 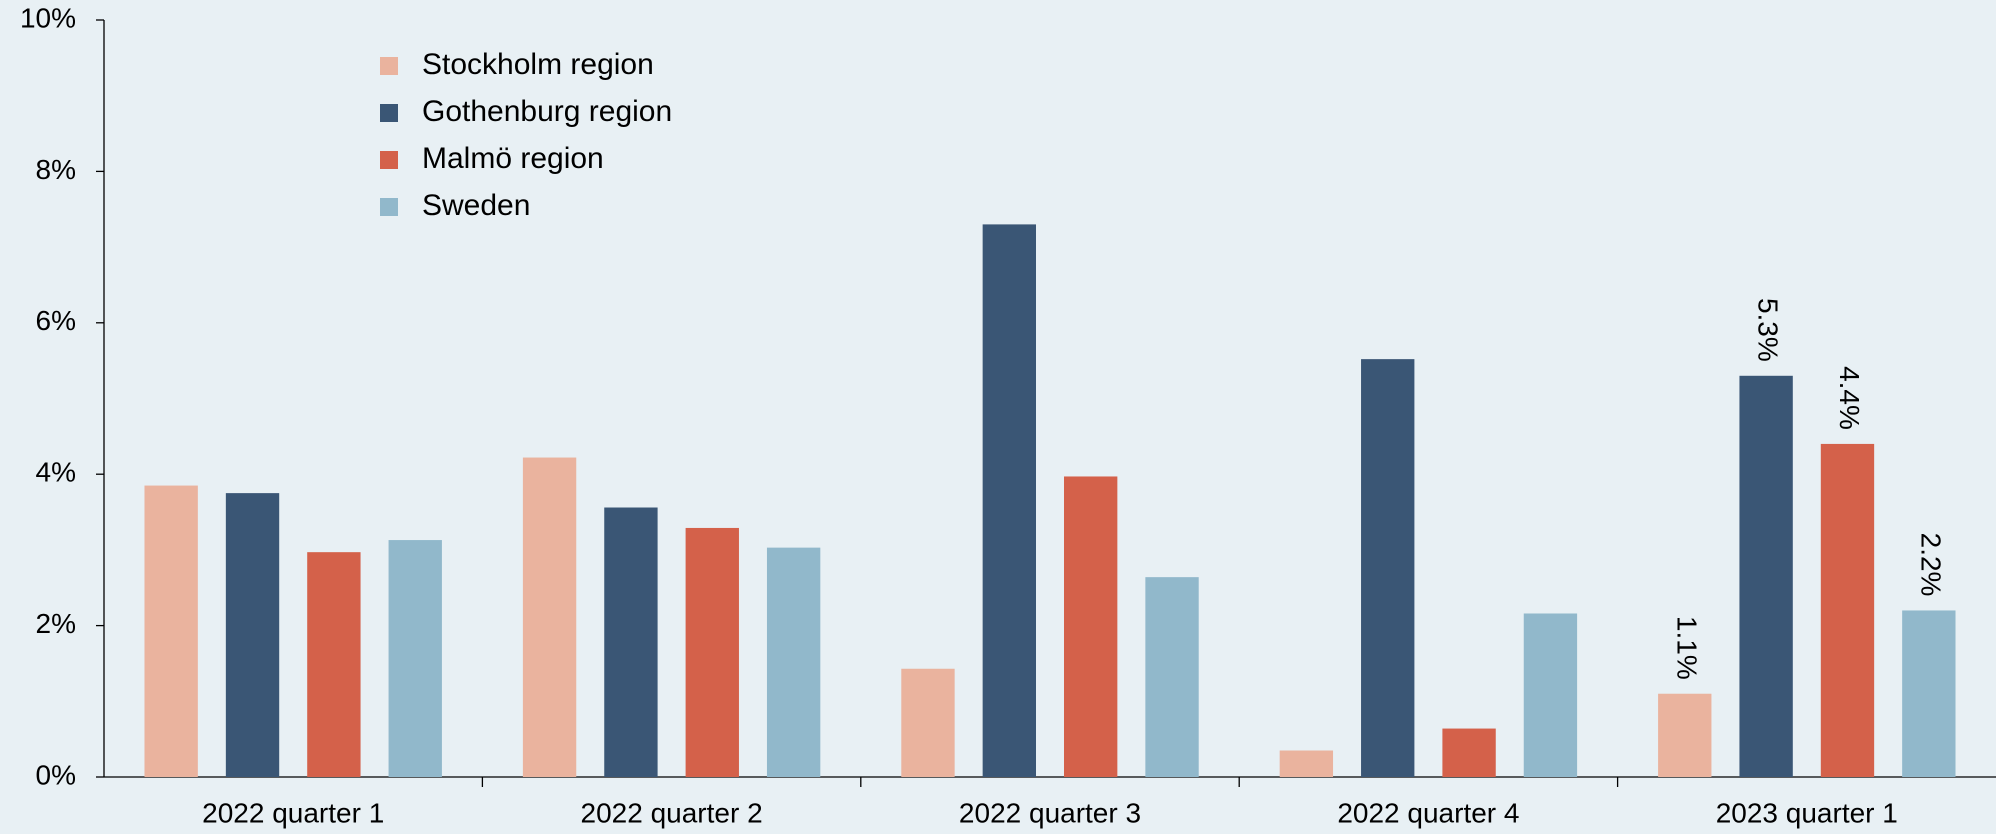 I want to click on x-tick-label: 2022 quarter 1, so click(x=293, y=812).